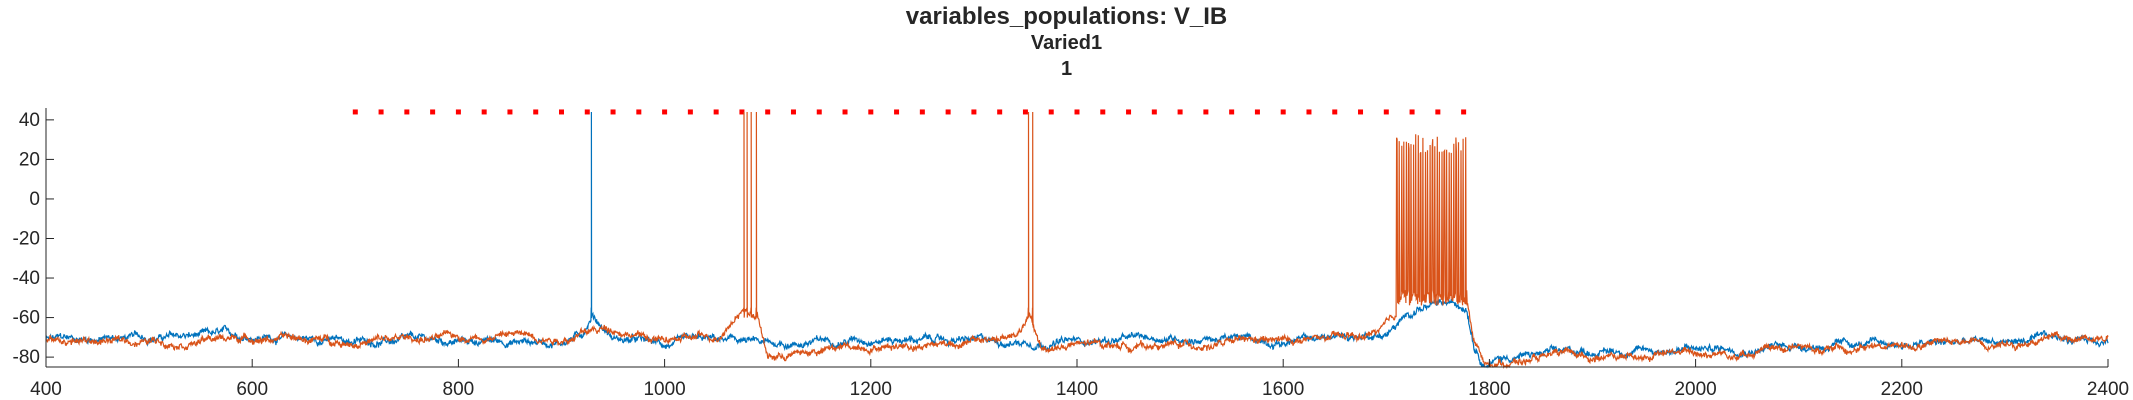 This screenshot has width=2133, height=400. Describe the element at coordinates (459, 389) in the screenshot. I see `x-tick-label-2: 800` at that location.